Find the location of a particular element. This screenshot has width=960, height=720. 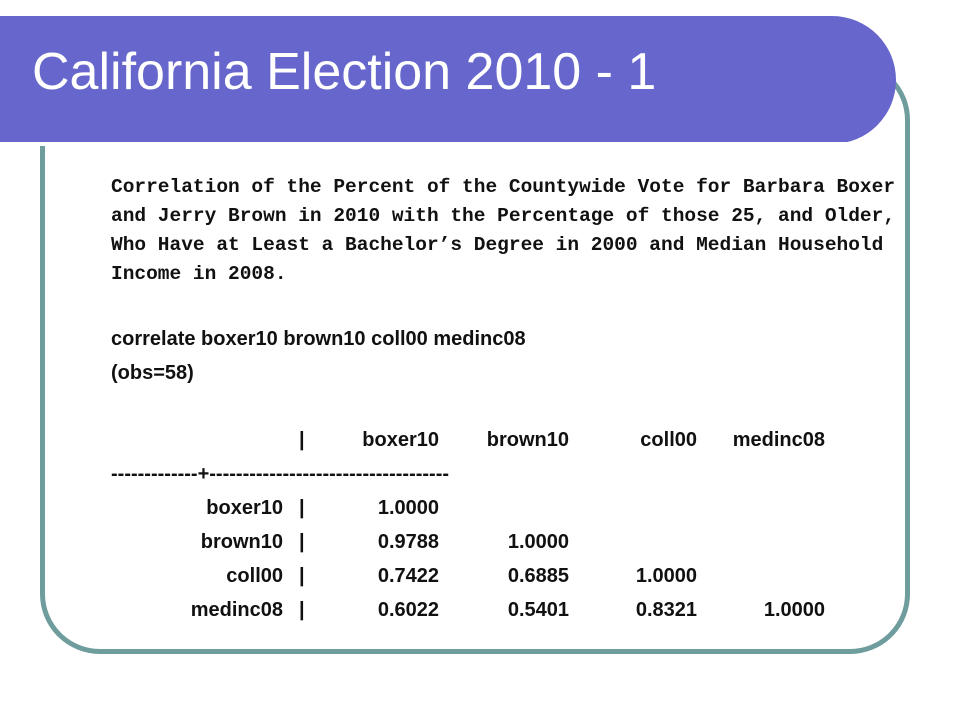

row-label: boxer10 is located at coordinates (244, 508).